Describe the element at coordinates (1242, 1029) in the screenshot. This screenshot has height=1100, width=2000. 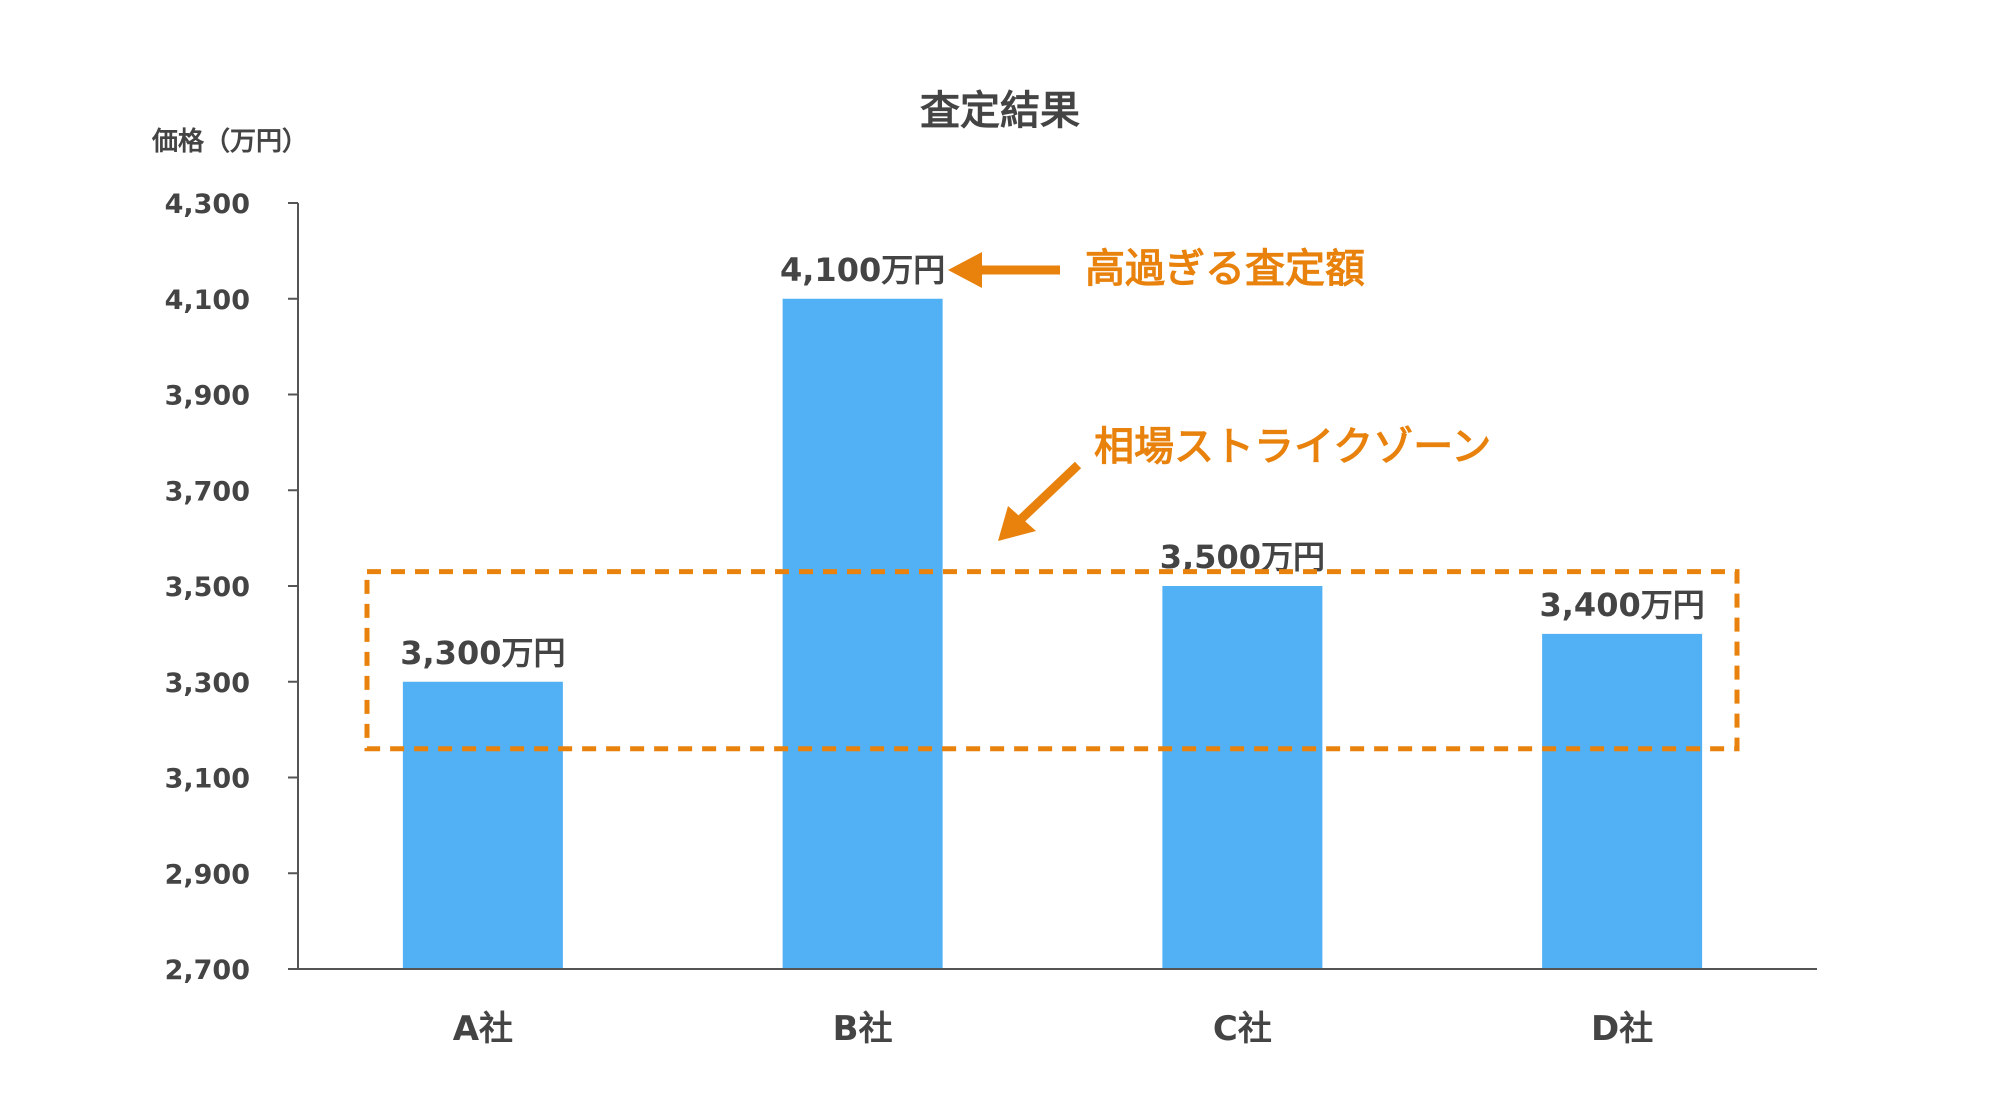
I see `x-category-label: C社` at that location.